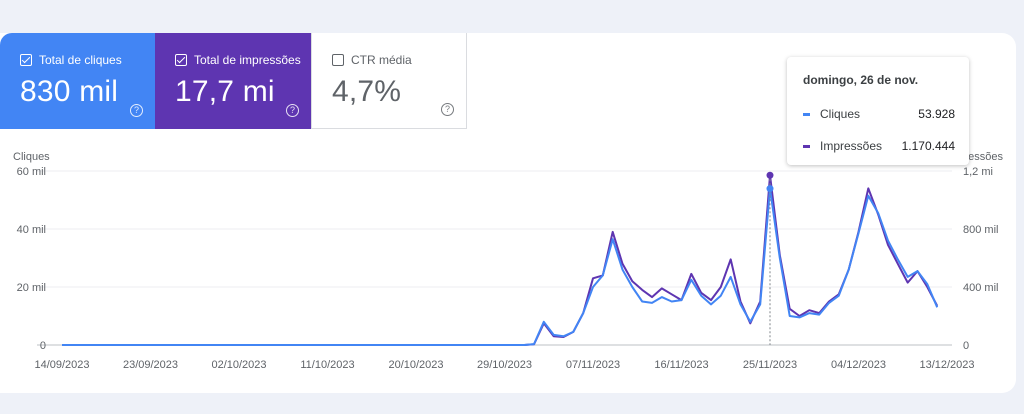  I want to click on tooltip-row-clicks: Cliques 53.928, so click(879, 114).